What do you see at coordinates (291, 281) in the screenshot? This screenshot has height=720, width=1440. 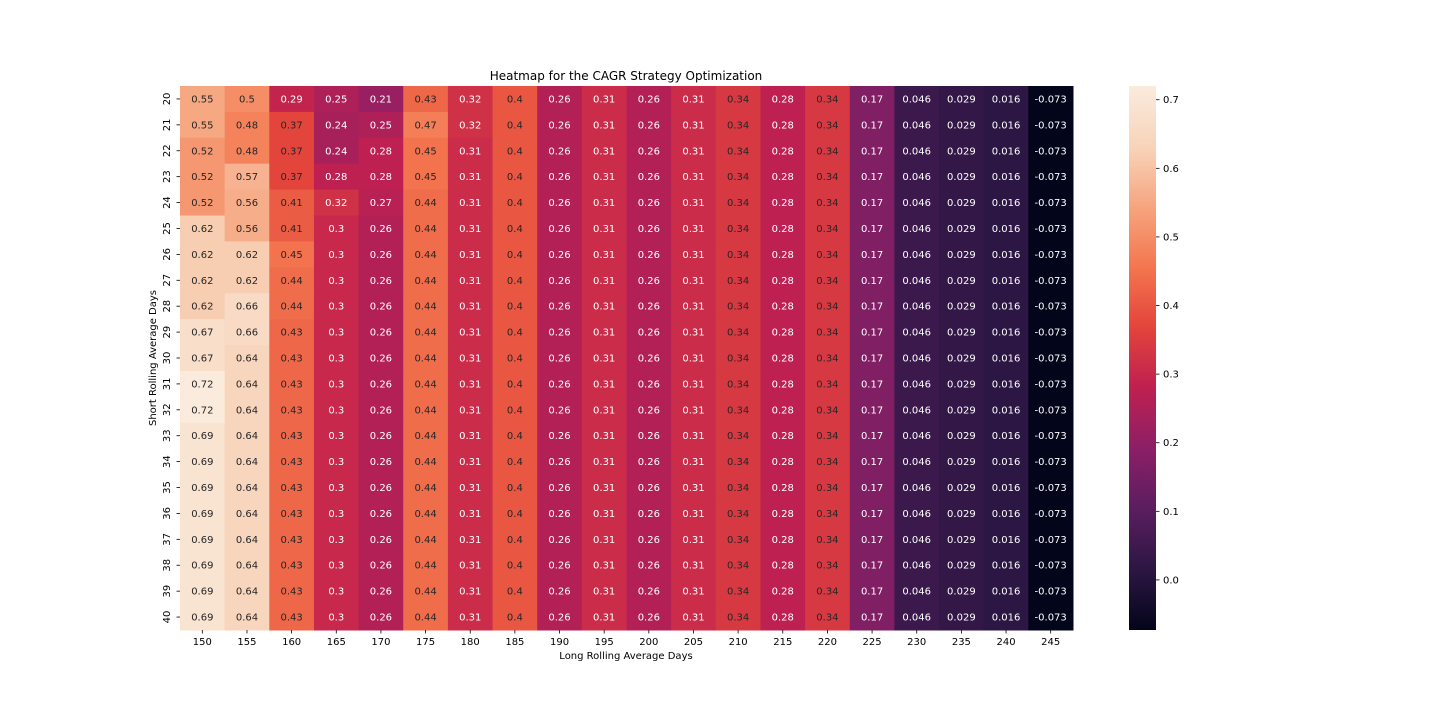 I see `cell-value-label: 0.44` at bounding box center [291, 281].